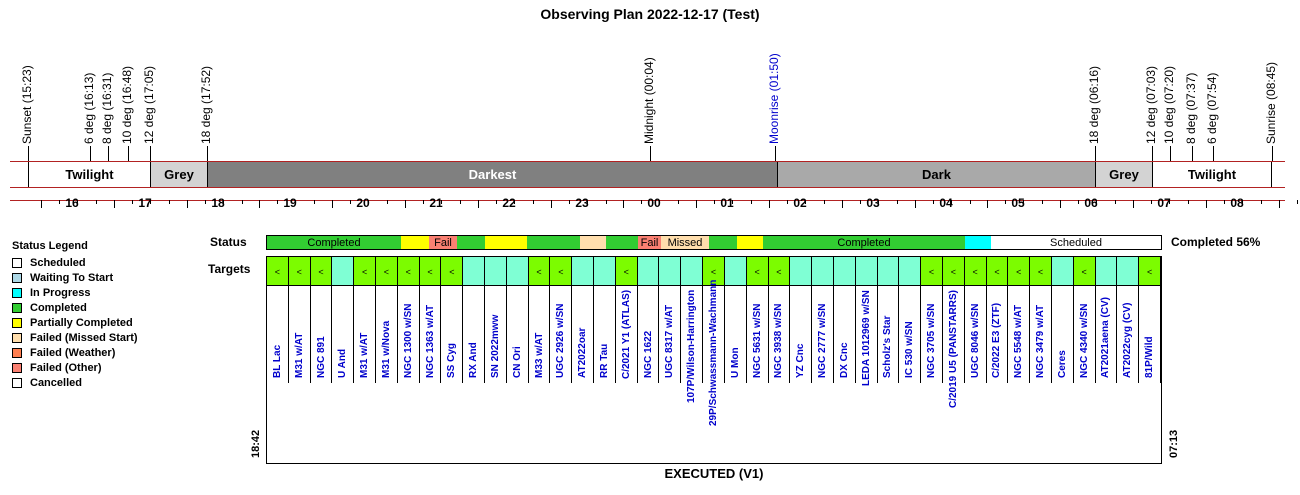 The height and width of the screenshot is (495, 1300). I want to click on hour-label: 19, so click(290, 203).